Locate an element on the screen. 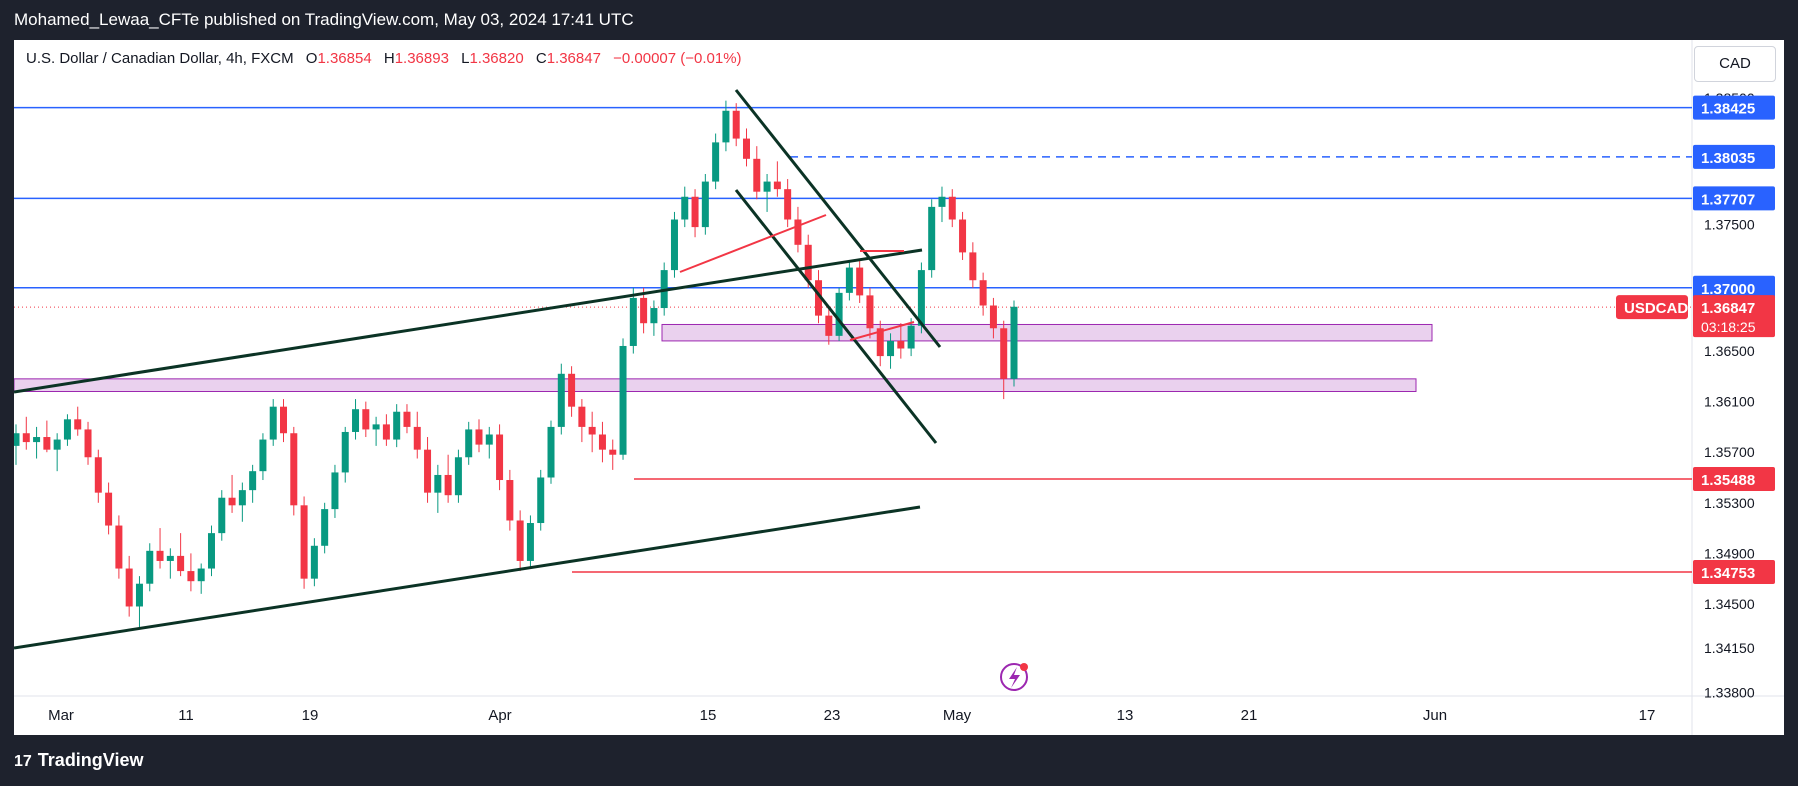  low-label: L is located at coordinates (465, 58).